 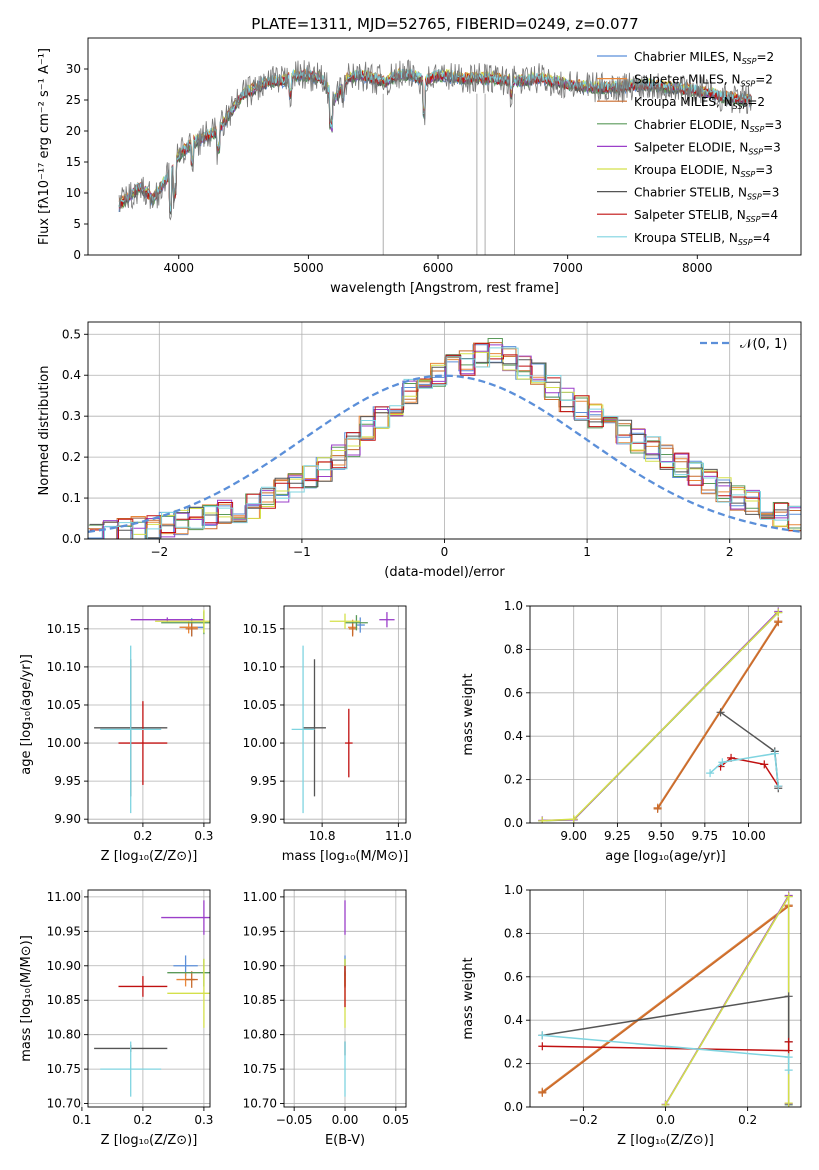 What do you see at coordinates (260, 1035) in the screenshot?
I see `y-tick-label: 10.80` at bounding box center [260, 1035].